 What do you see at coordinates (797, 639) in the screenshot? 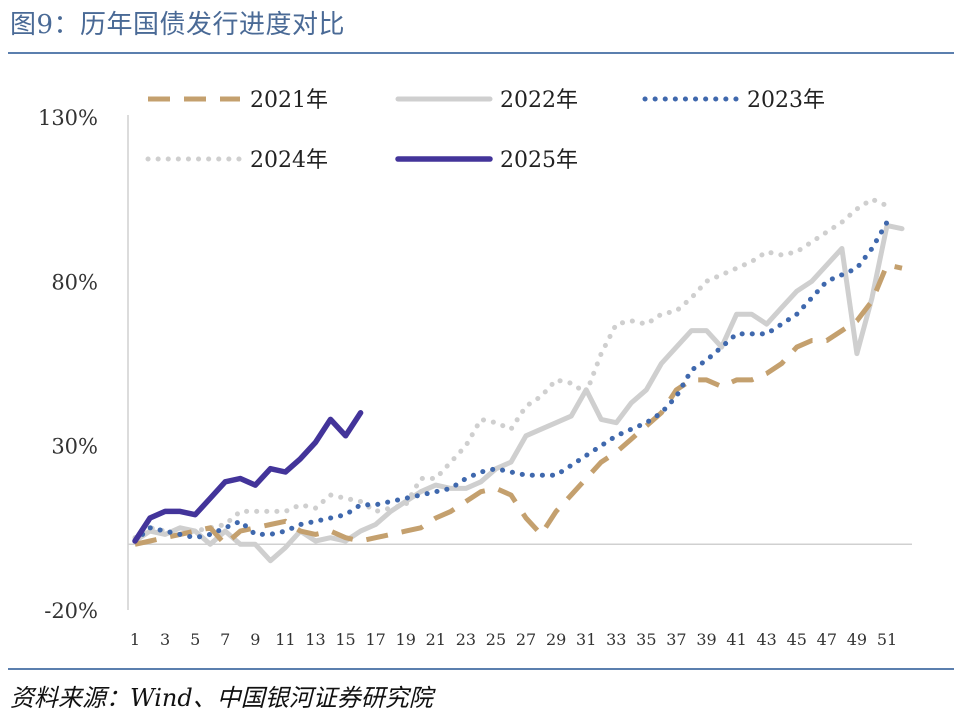
I see `x-tick-label: 45` at bounding box center [797, 639].